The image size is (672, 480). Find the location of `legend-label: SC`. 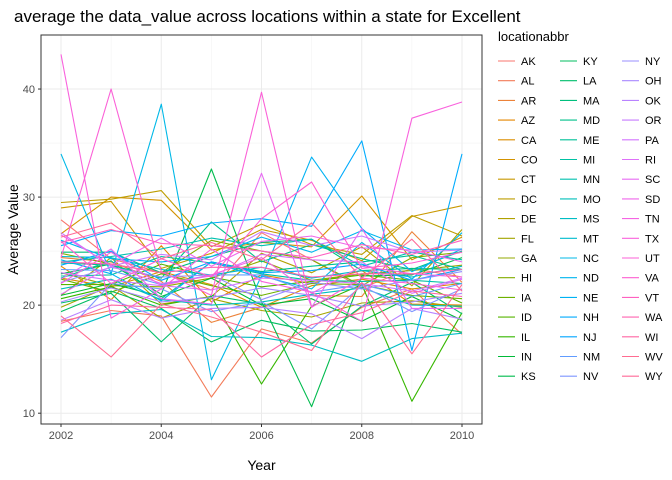

legend-label: SC is located at coordinates (652, 180).